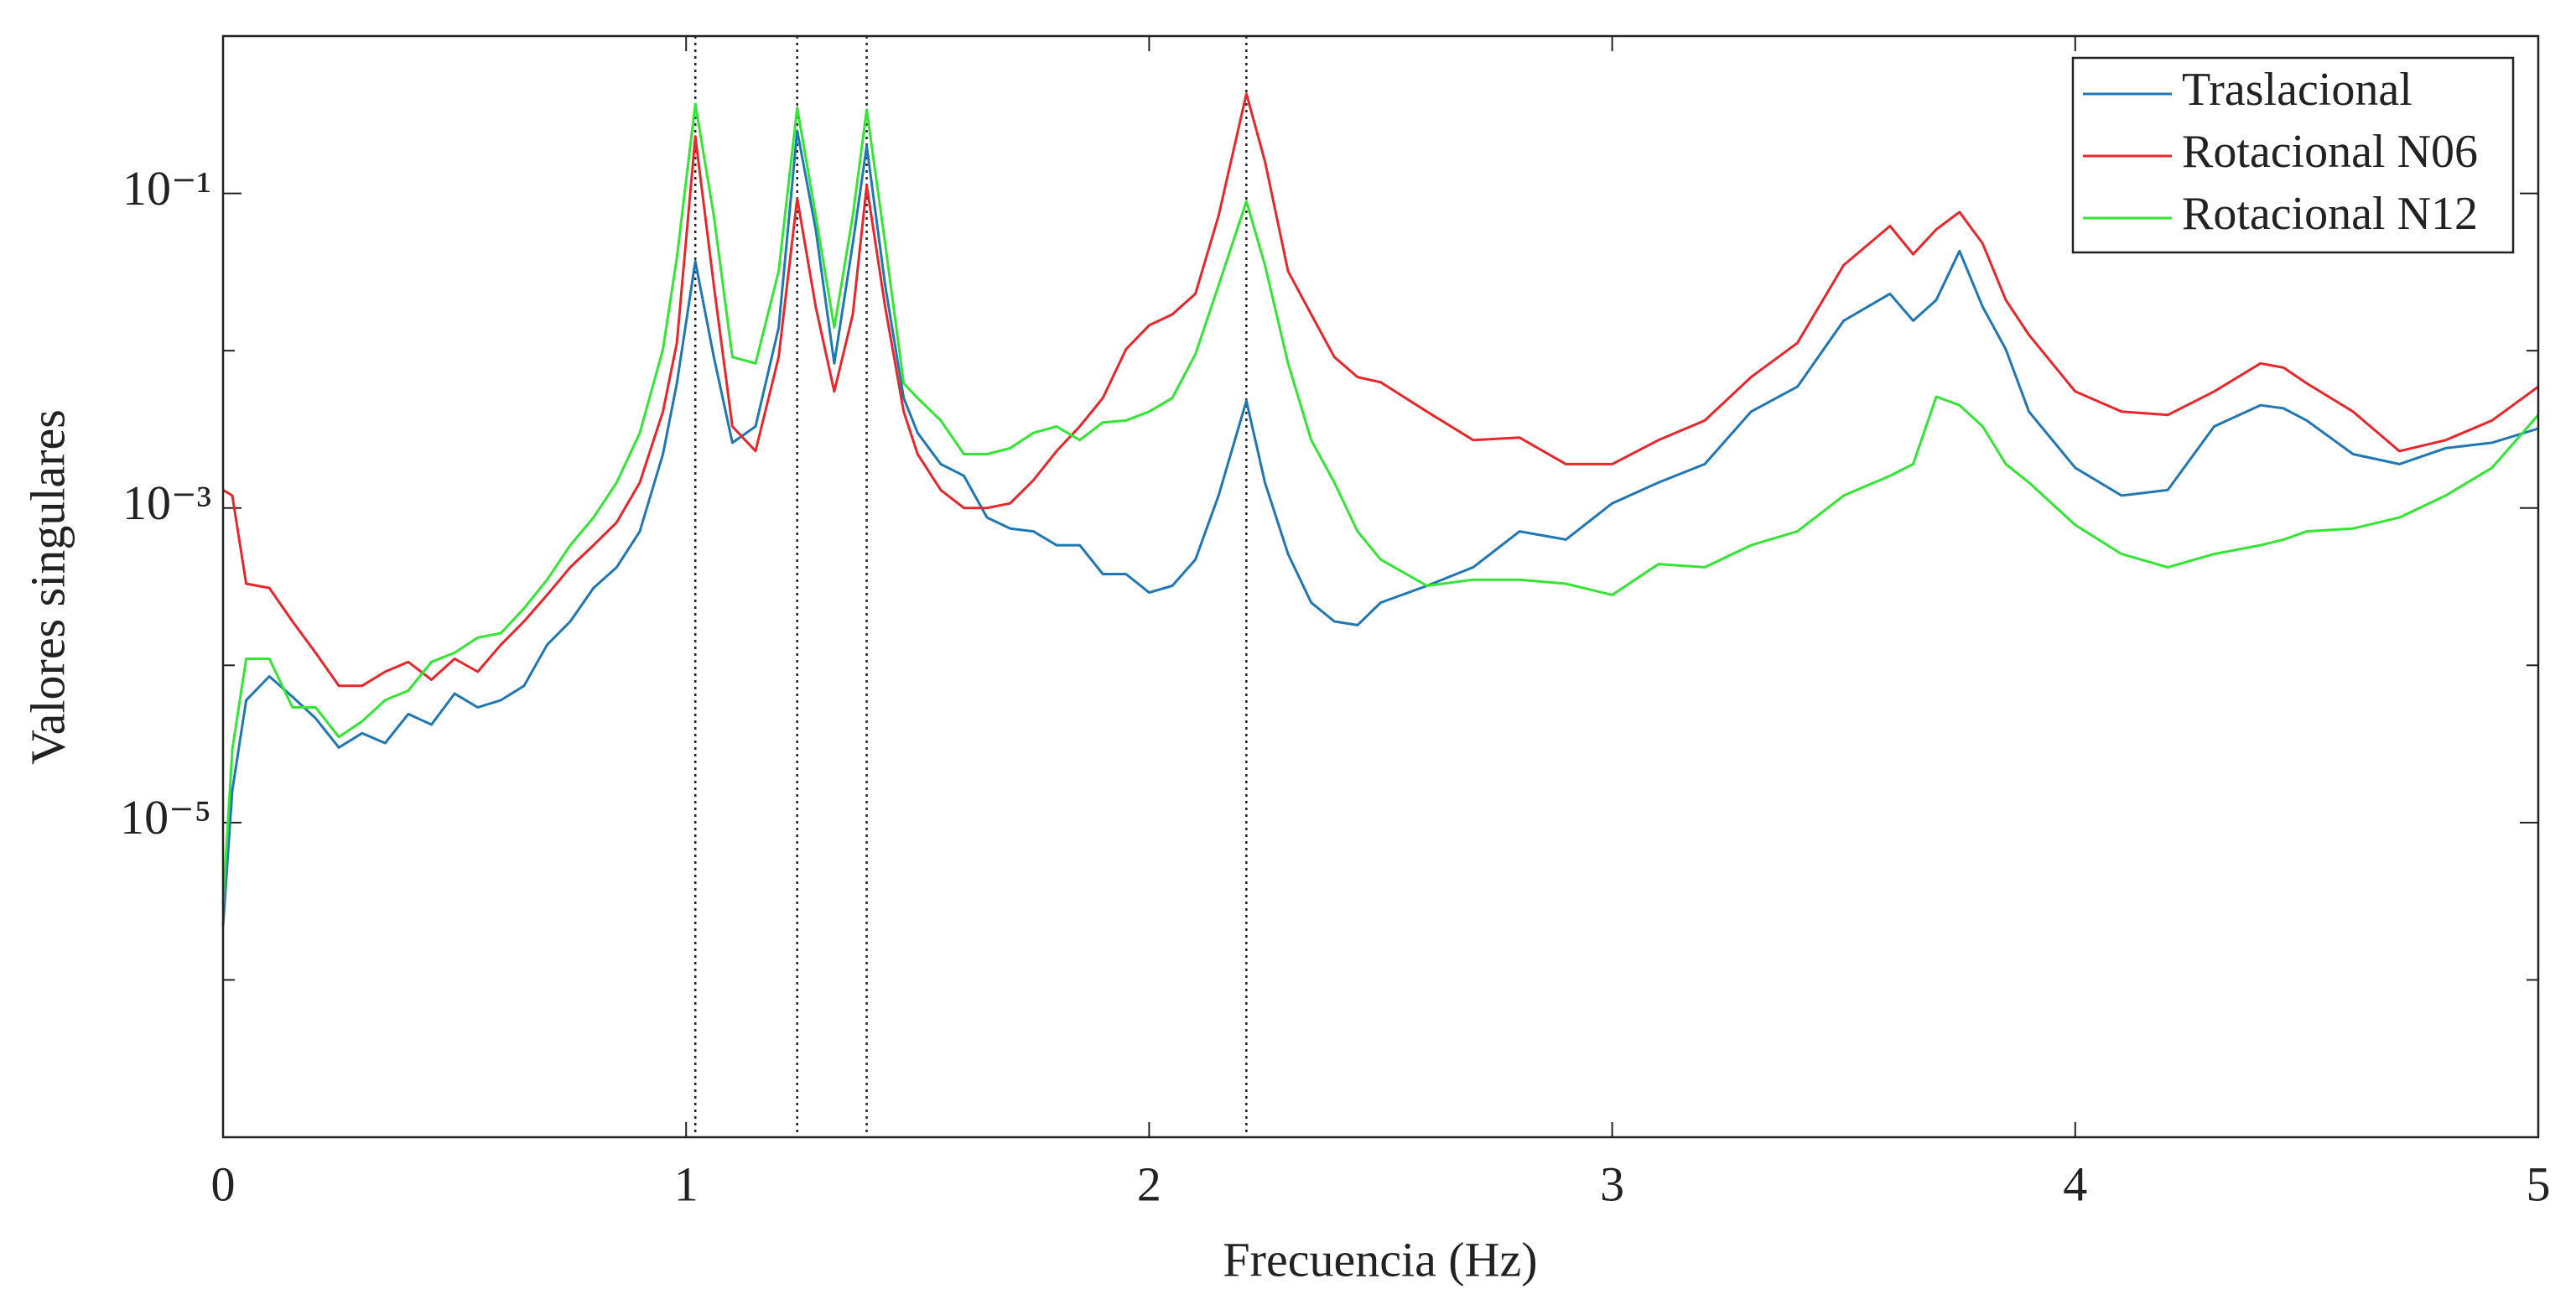 The height and width of the screenshot is (1289, 2576). What do you see at coordinates (1149, 1183) in the screenshot?
I see `x-tick-label: 2` at bounding box center [1149, 1183].